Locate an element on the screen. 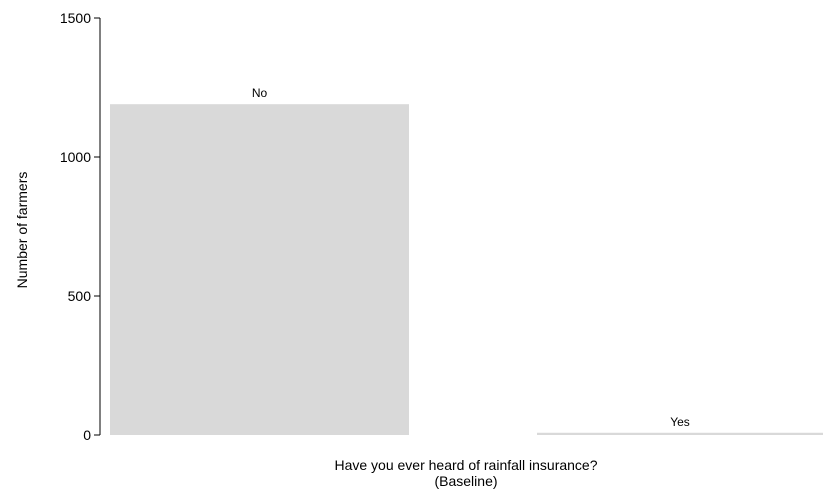 The width and height of the screenshot is (824, 495). bar-label-yes: Yes is located at coordinates (680, 422).